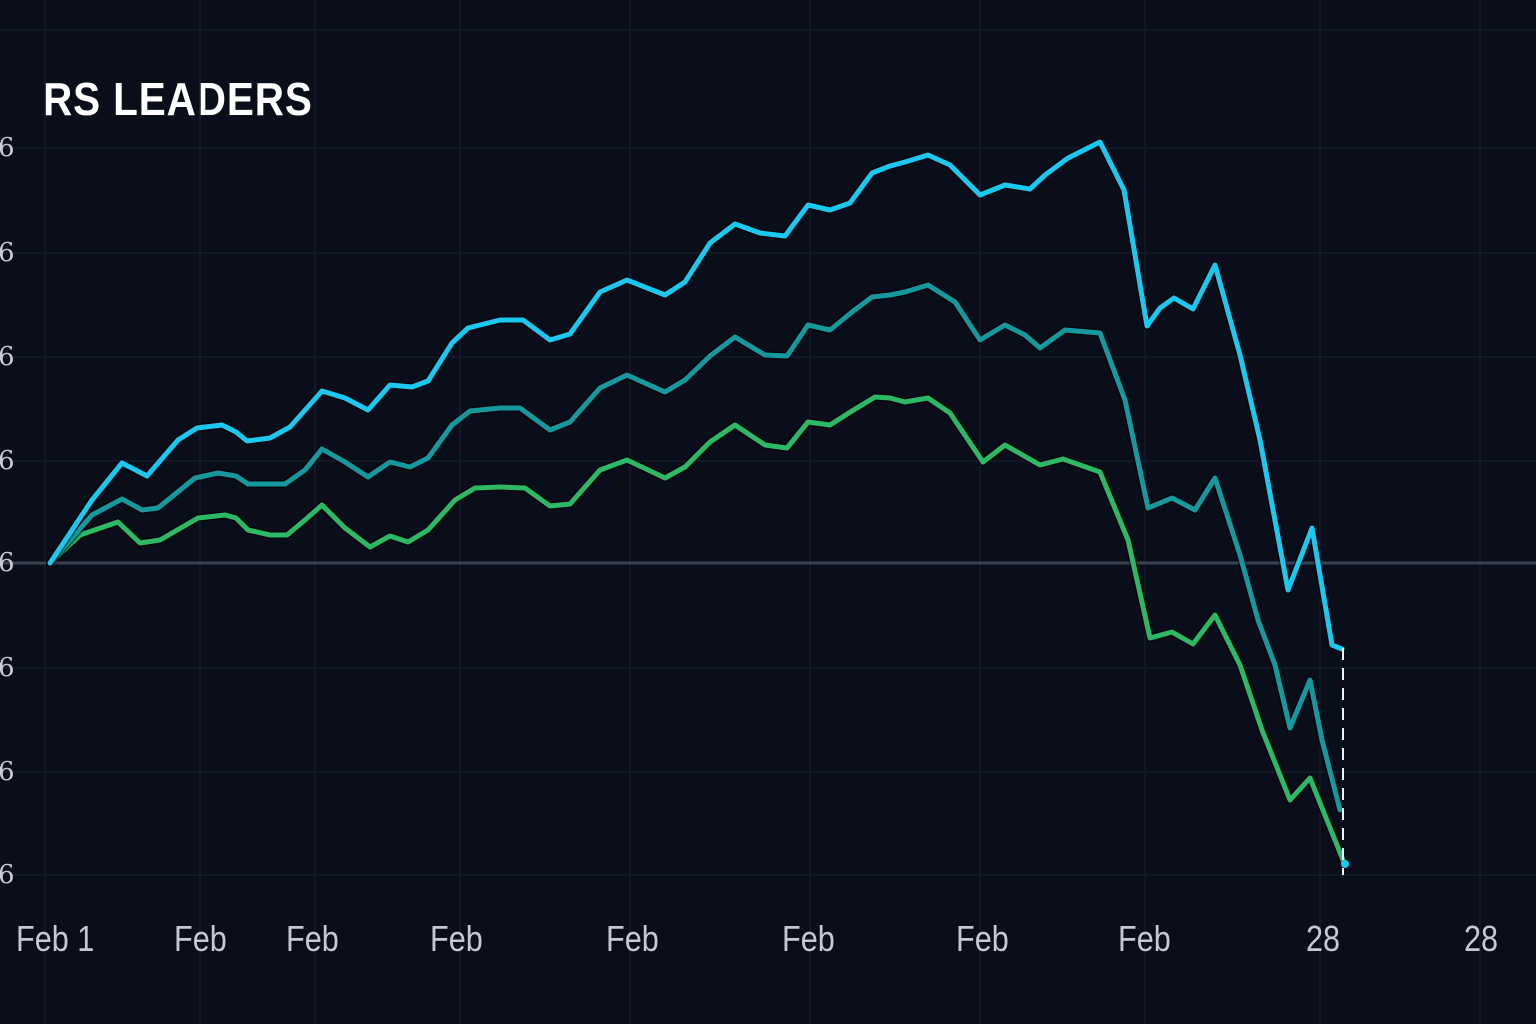  Describe the element at coordinates (55, 938) in the screenshot. I see `x-tick-label: Feb 1` at that location.